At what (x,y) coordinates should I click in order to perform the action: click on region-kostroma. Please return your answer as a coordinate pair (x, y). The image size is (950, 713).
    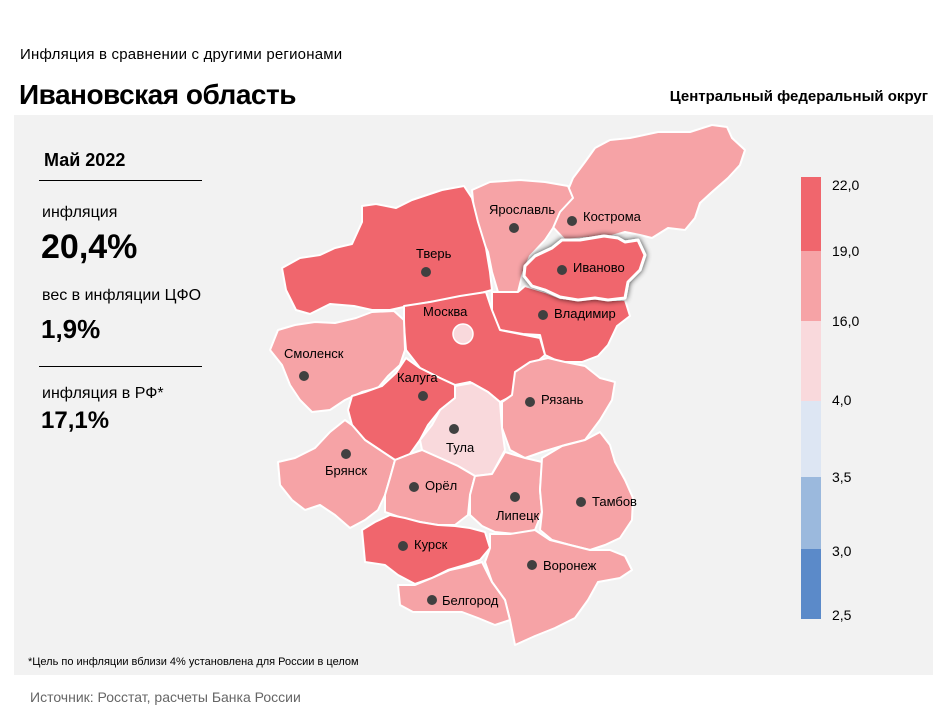
    Looking at the image, I should click on (648, 182).